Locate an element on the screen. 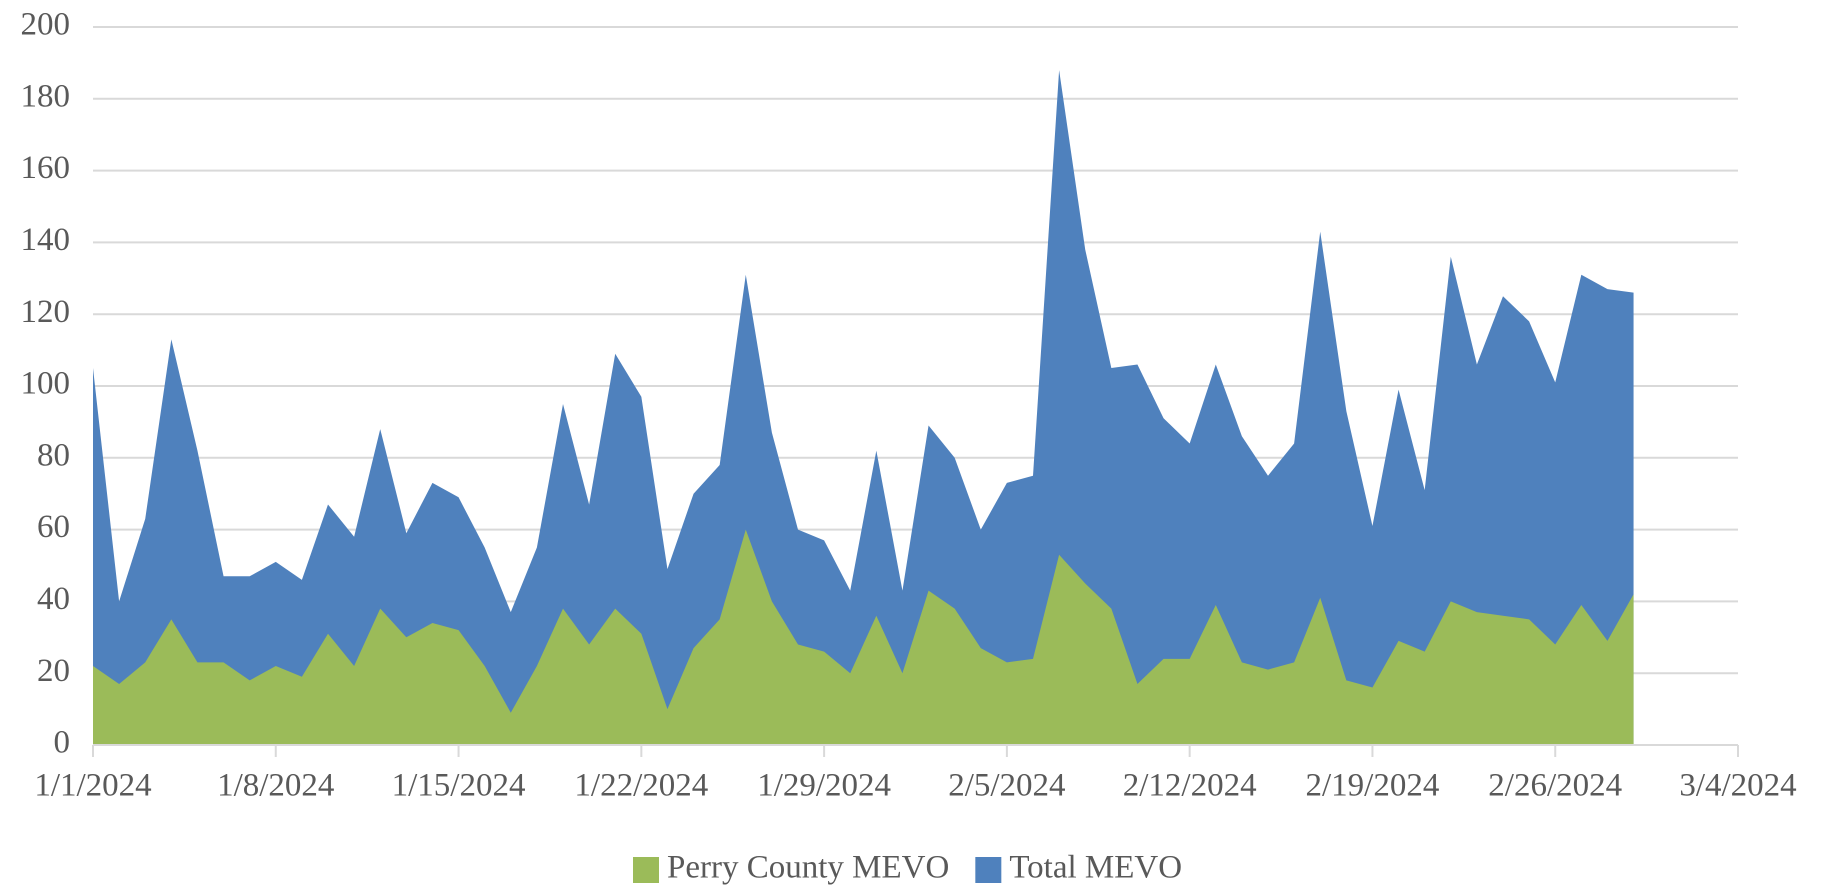 The image size is (1822, 889). y-tick-label: 20 is located at coordinates (53, 671).